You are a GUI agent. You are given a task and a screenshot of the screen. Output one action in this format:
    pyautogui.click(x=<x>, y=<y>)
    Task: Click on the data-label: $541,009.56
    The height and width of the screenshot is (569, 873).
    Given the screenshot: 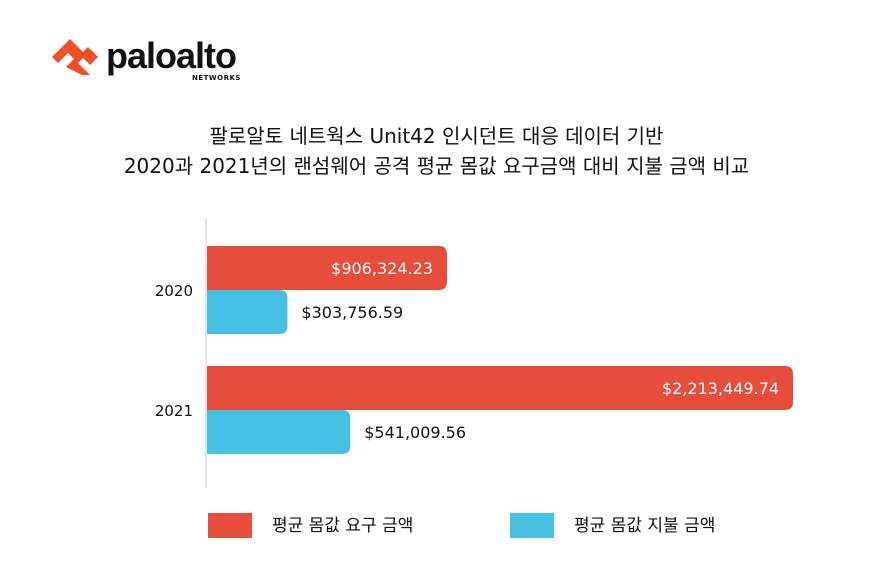 What is the action you would take?
    pyautogui.click(x=415, y=432)
    